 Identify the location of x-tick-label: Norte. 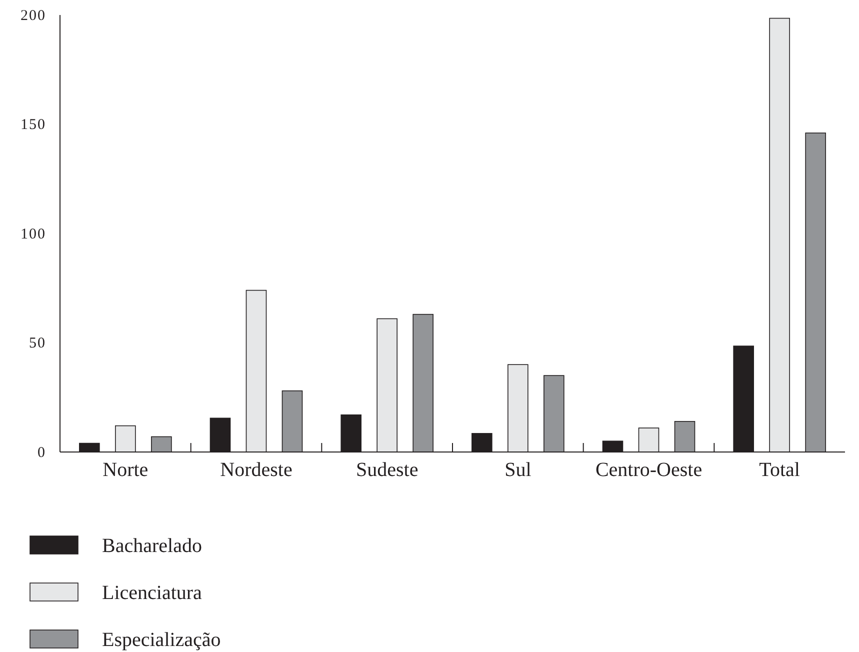
(125, 470).